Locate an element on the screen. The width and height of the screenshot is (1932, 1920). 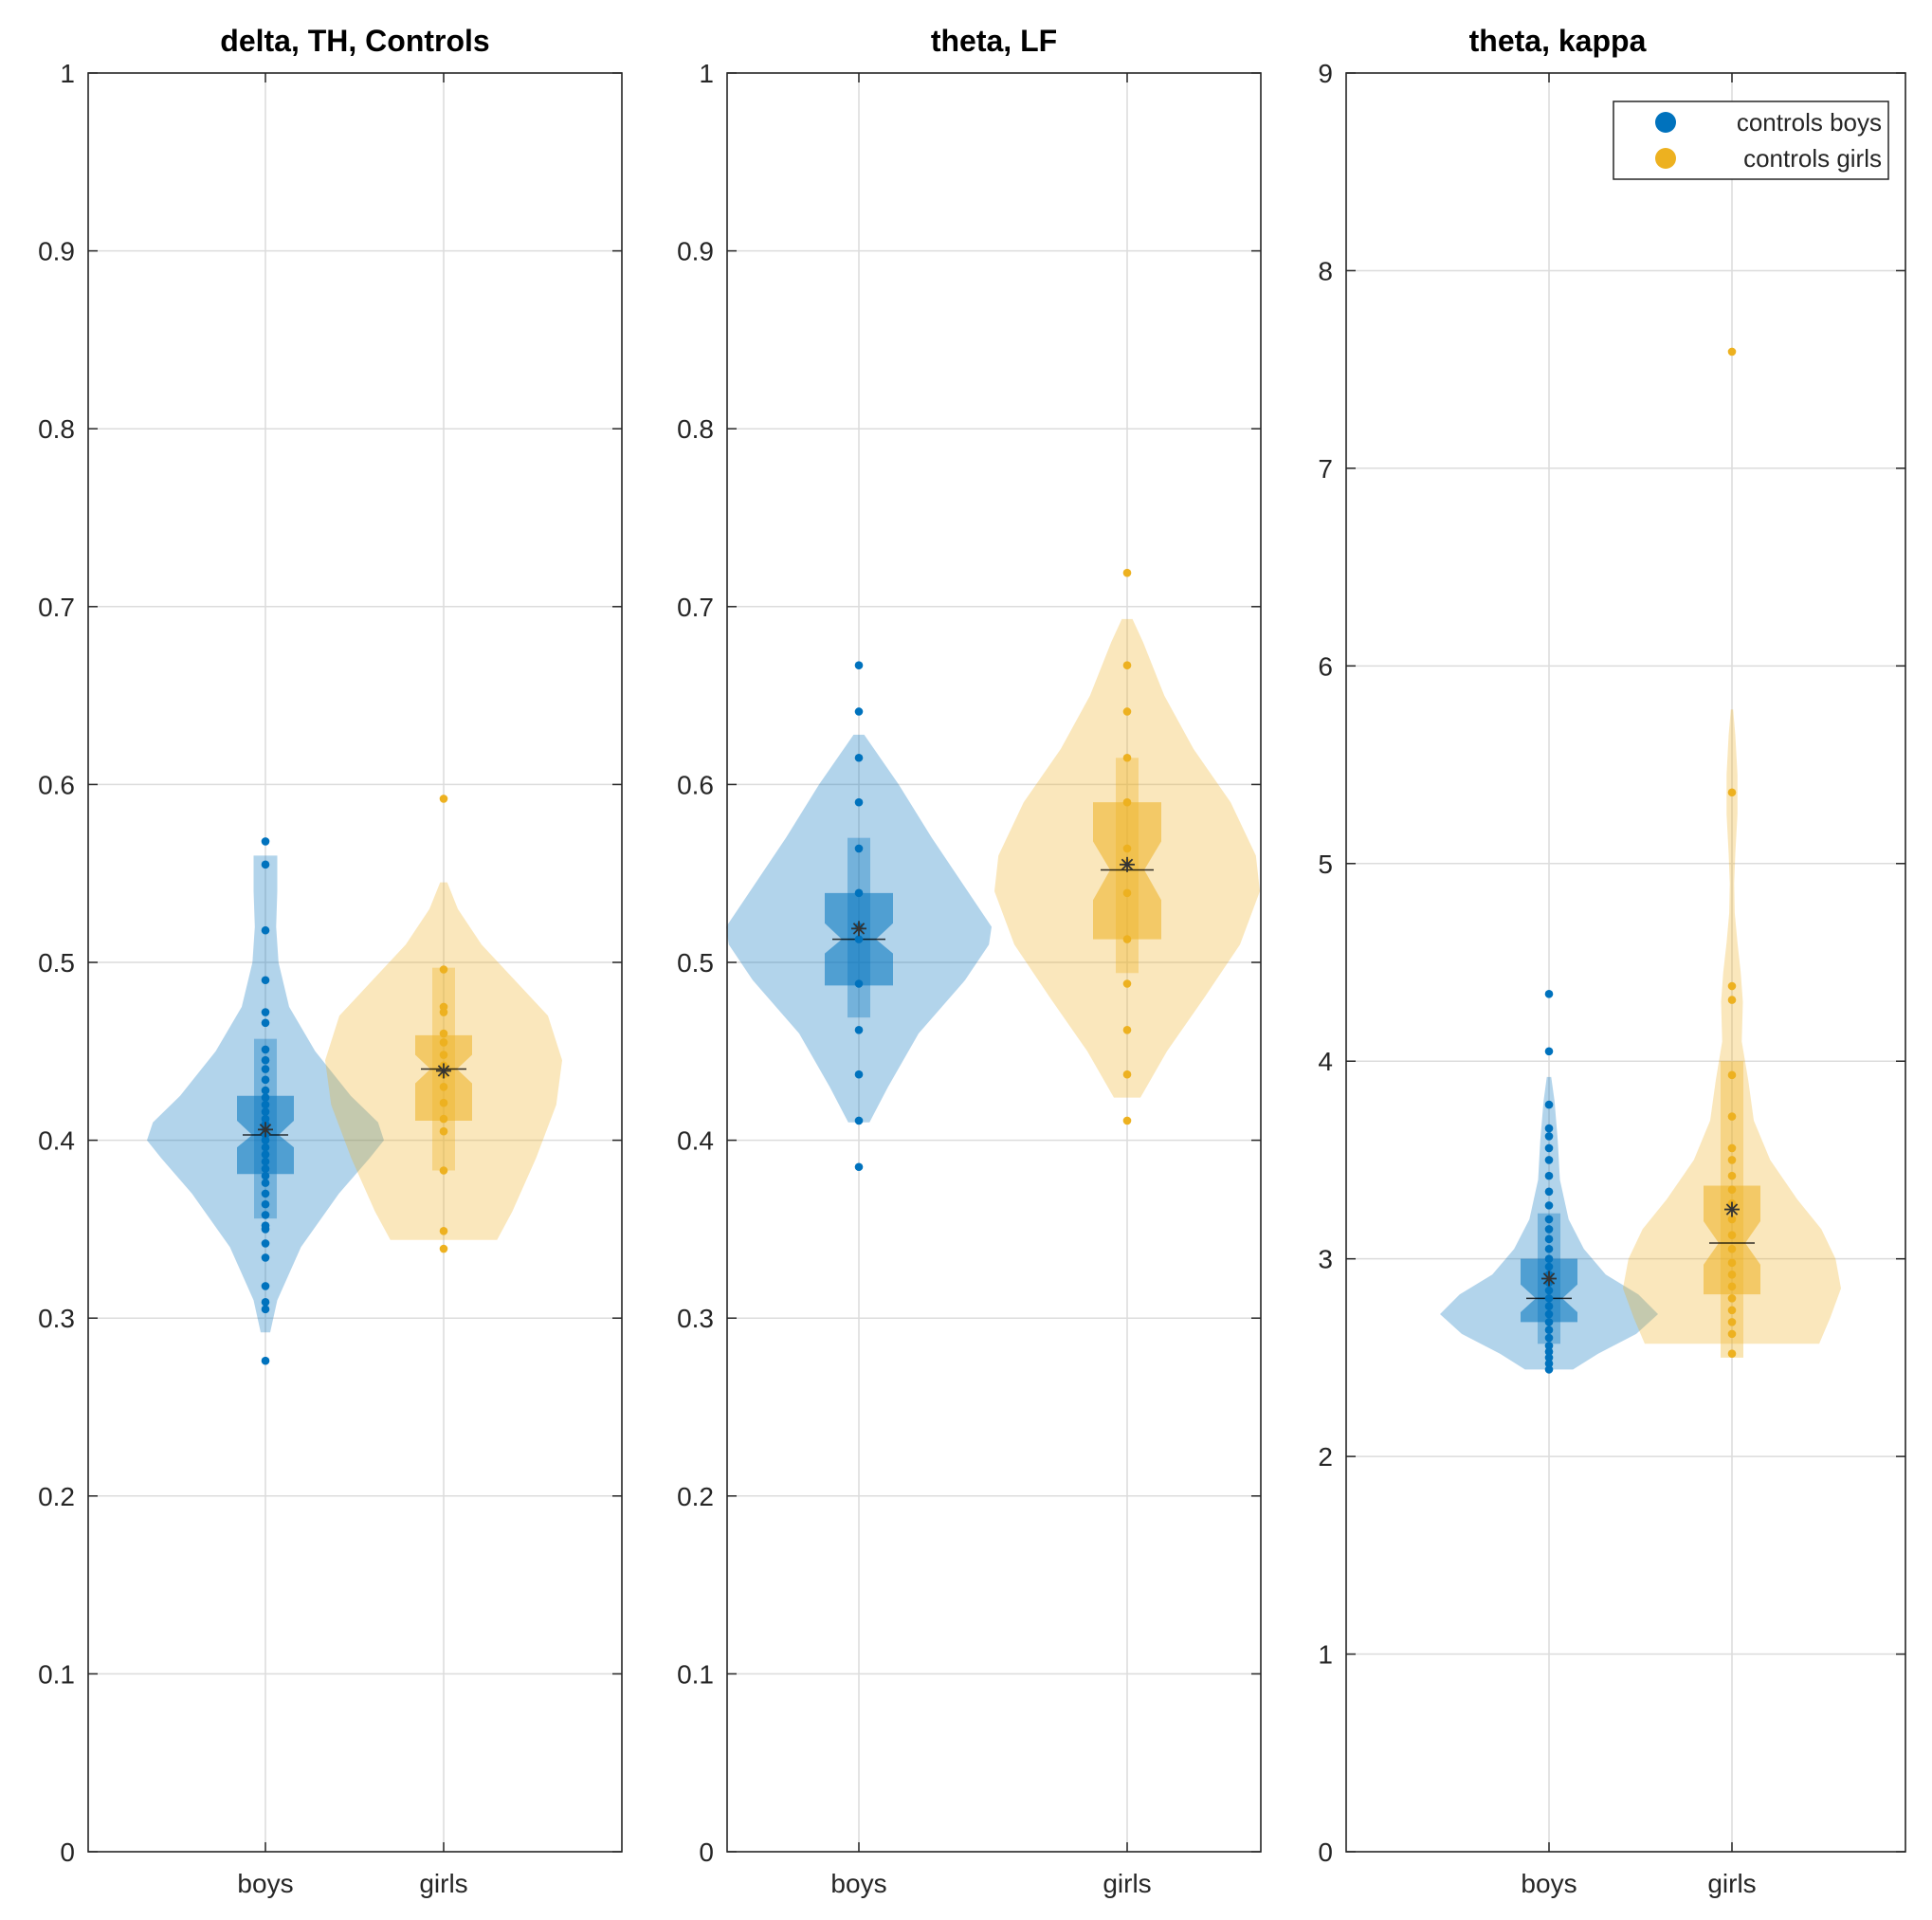
y-tick-label: 8 is located at coordinates (1326, 270).